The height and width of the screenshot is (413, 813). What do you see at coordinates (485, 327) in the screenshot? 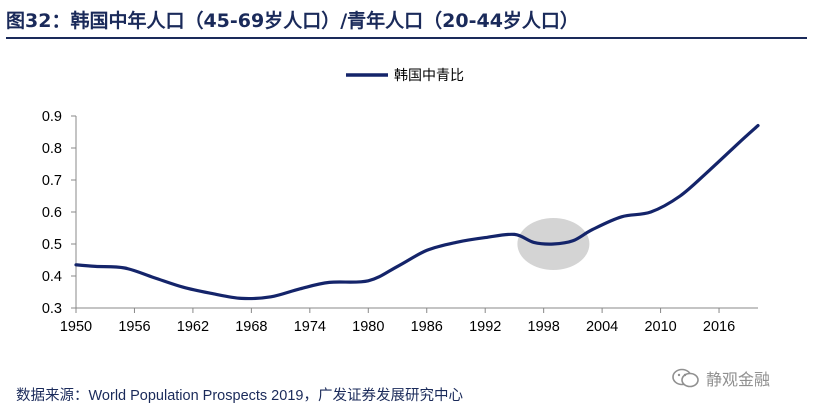
I see `x-tick-label: 1992` at bounding box center [485, 327].